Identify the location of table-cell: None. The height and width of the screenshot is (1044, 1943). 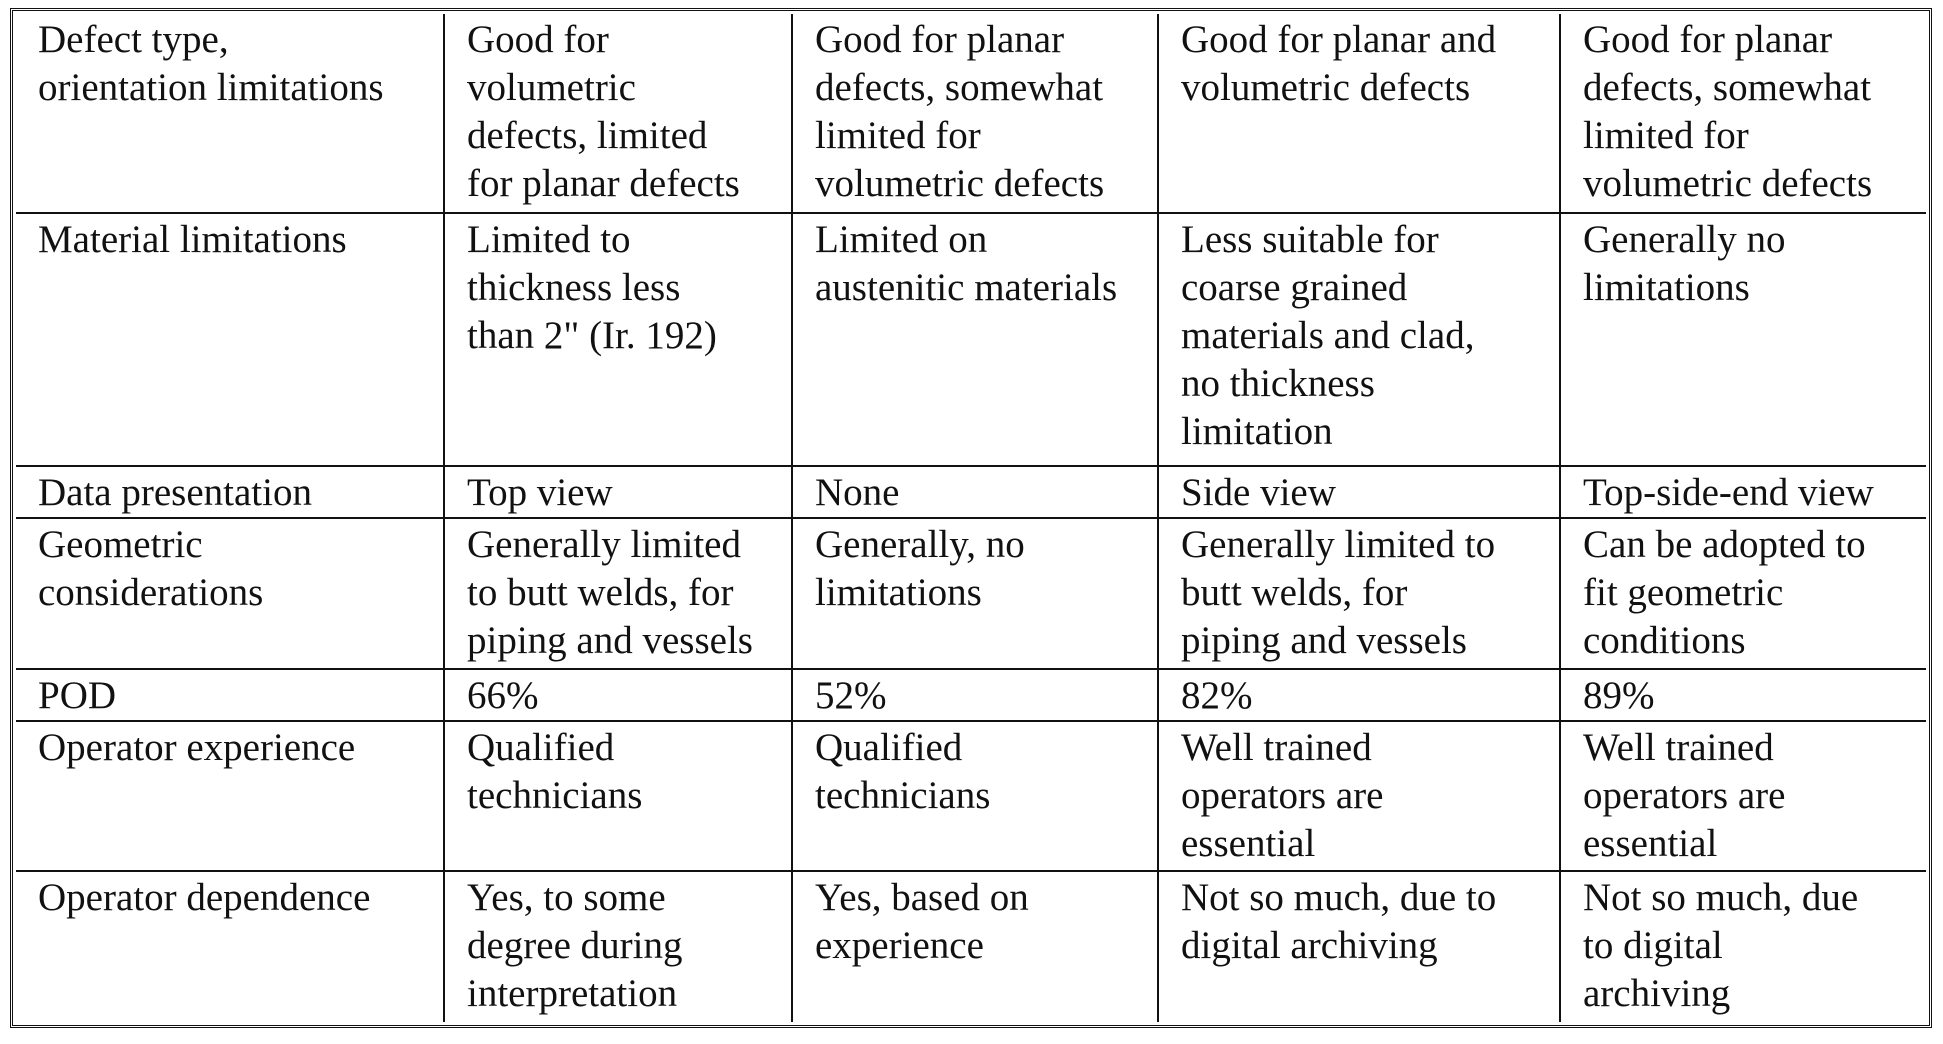
(975, 492).